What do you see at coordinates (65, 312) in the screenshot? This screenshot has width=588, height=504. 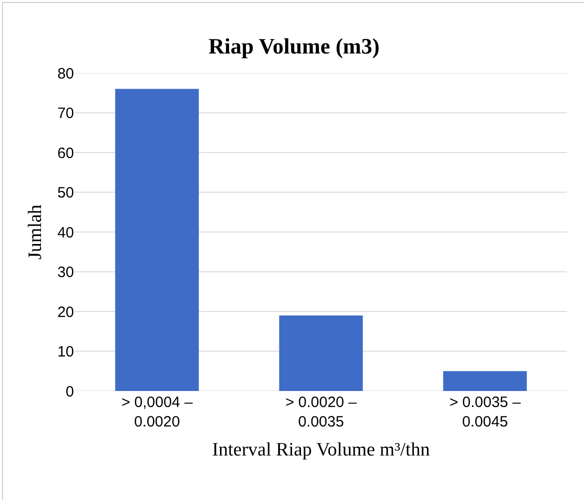 I see `y-tick-label: 20` at bounding box center [65, 312].